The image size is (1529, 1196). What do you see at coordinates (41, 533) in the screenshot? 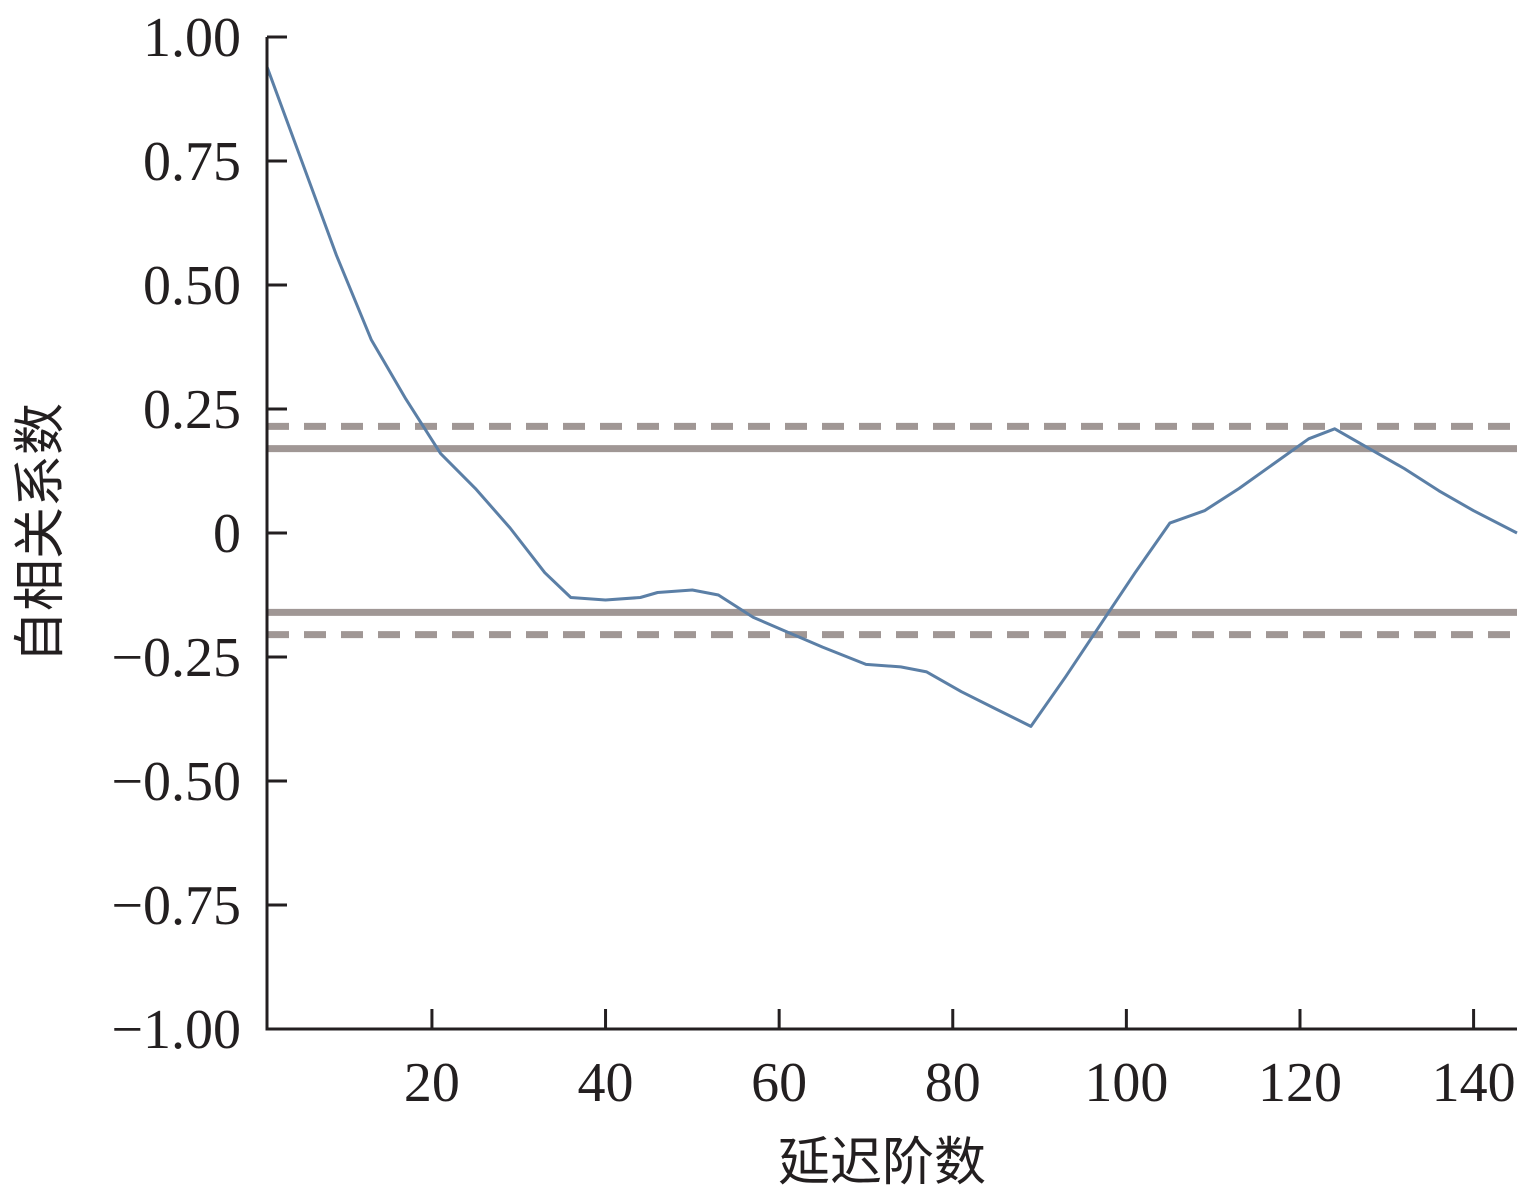
I see `y-axis-title: 自相关系数` at bounding box center [41, 533].